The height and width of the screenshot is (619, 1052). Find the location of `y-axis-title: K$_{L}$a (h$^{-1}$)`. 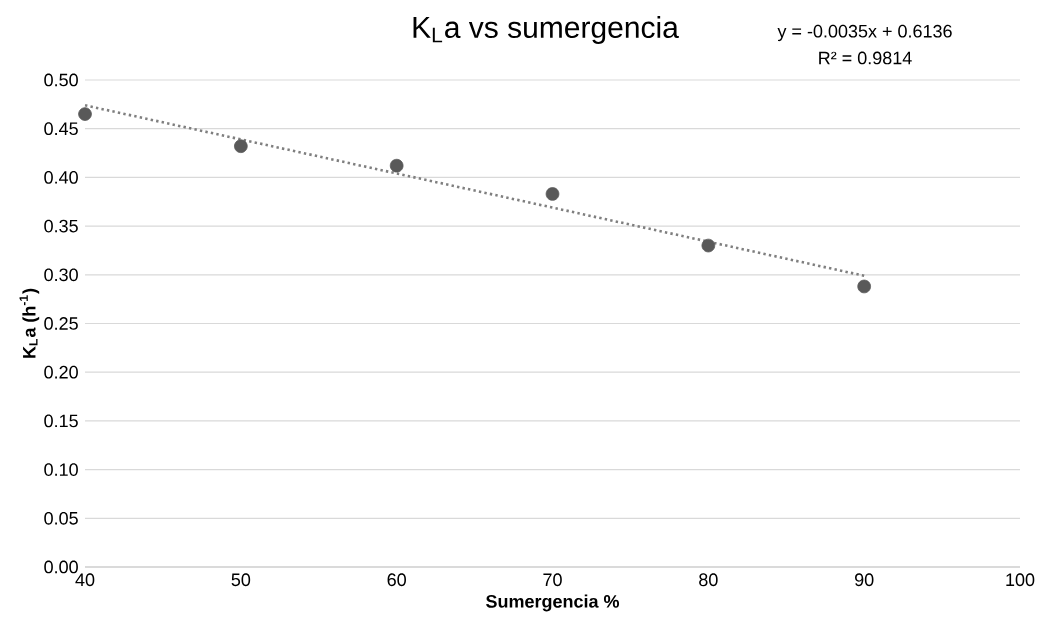

y-axis-title: K$_{L}$a (h$^{-1}$) is located at coordinates (29, 323).